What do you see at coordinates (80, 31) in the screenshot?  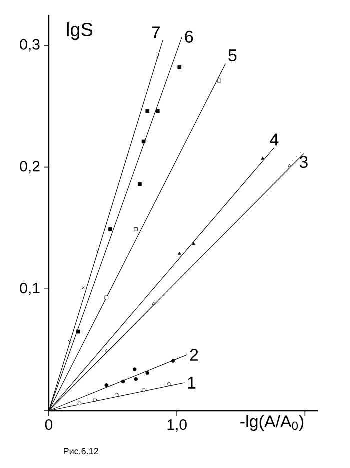 I see `y-axis-title: lgS` at bounding box center [80, 31].